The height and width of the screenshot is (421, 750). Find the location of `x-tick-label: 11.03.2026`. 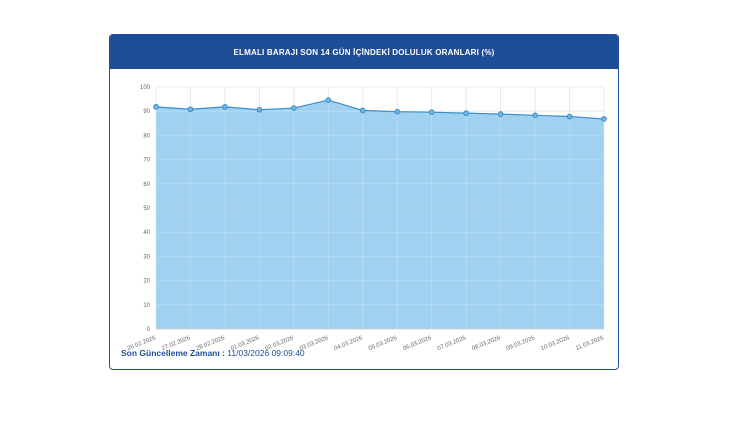

x-tick-label: 11.03.2026 is located at coordinates (590, 343).